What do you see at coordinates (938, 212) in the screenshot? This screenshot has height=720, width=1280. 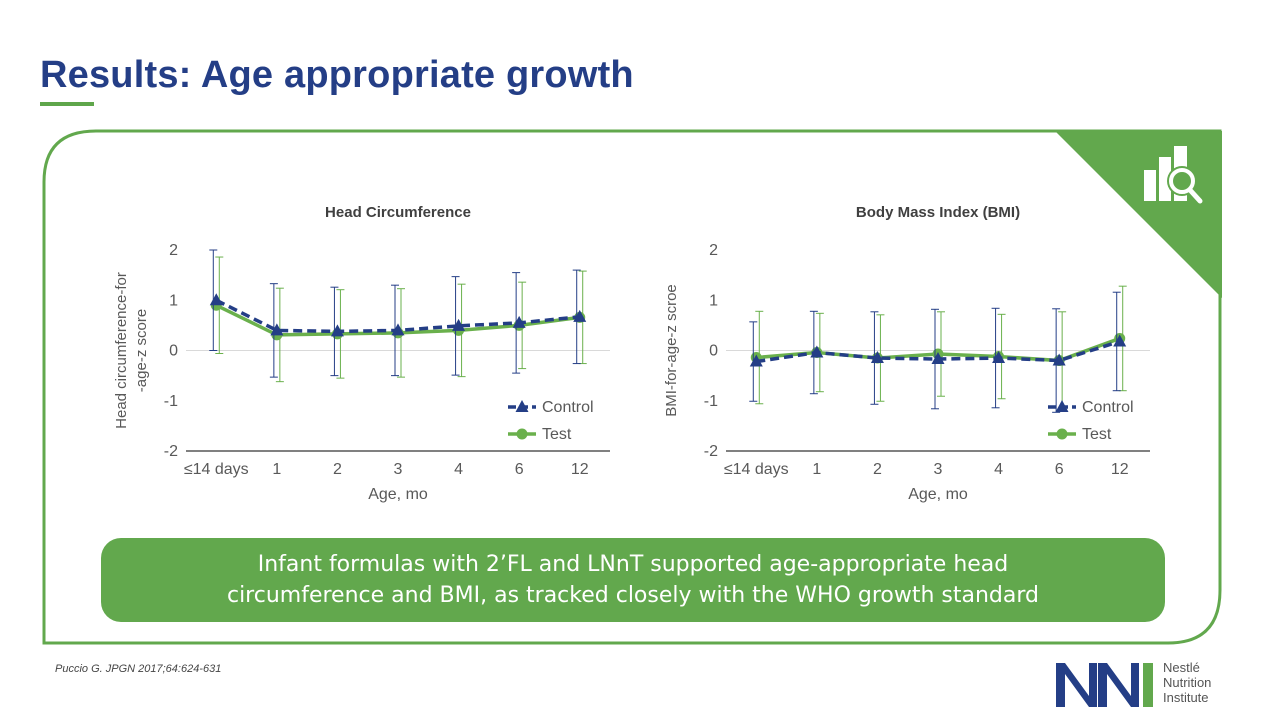 I see `chart-title: Body Mass Index (BMI)` at bounding box center [938, 212].